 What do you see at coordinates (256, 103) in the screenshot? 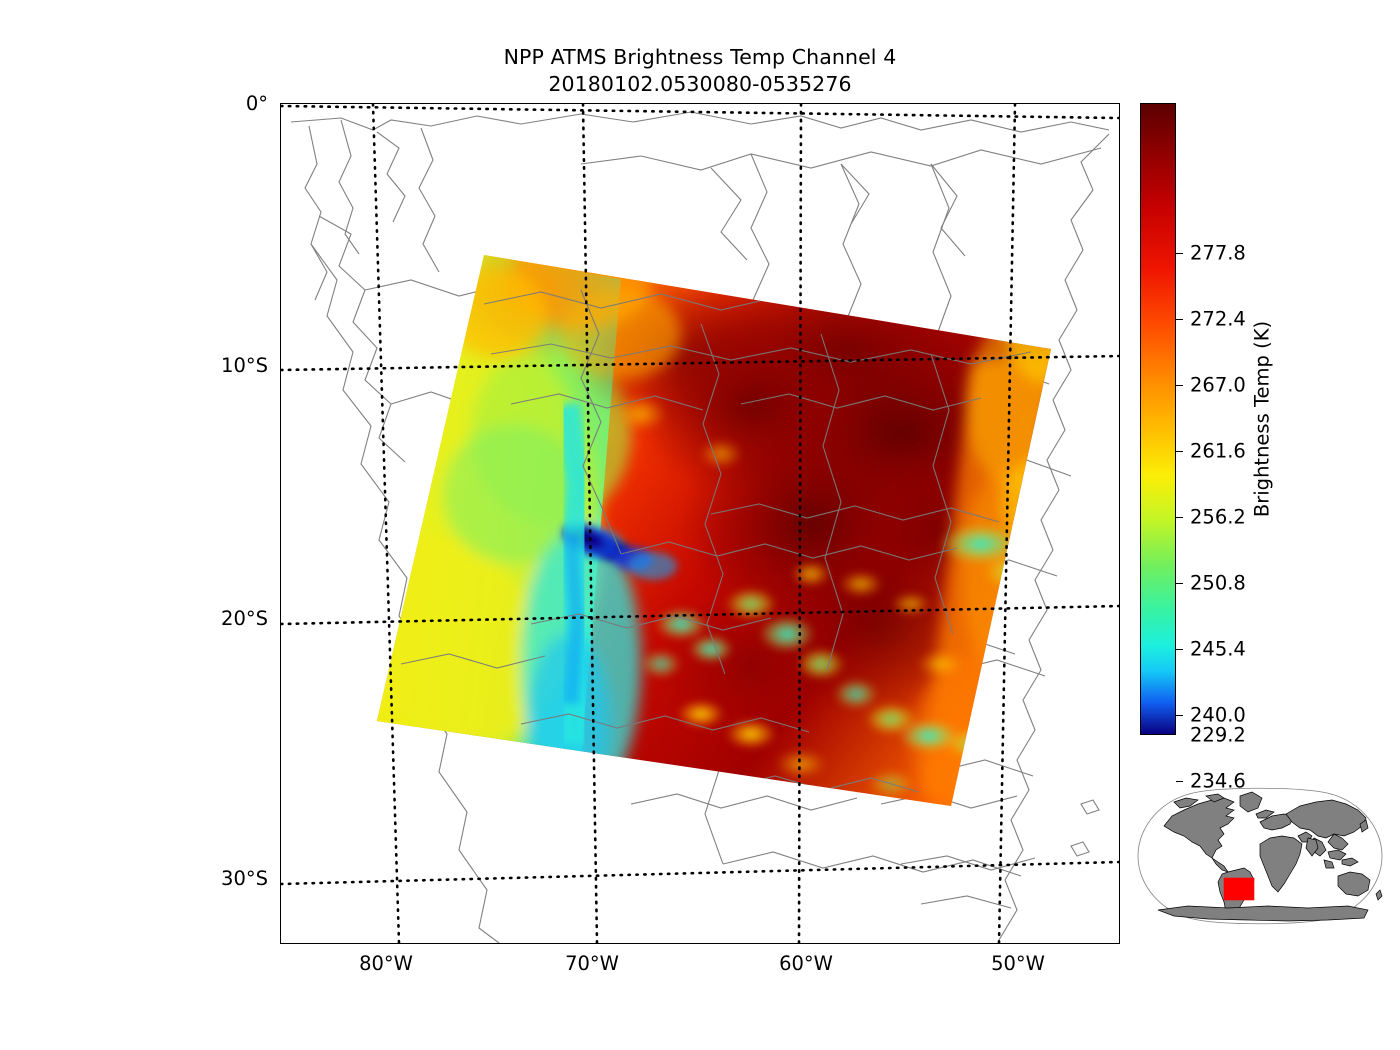
I see `ytick-label-0: 0°` at bounding box center [256, 103].